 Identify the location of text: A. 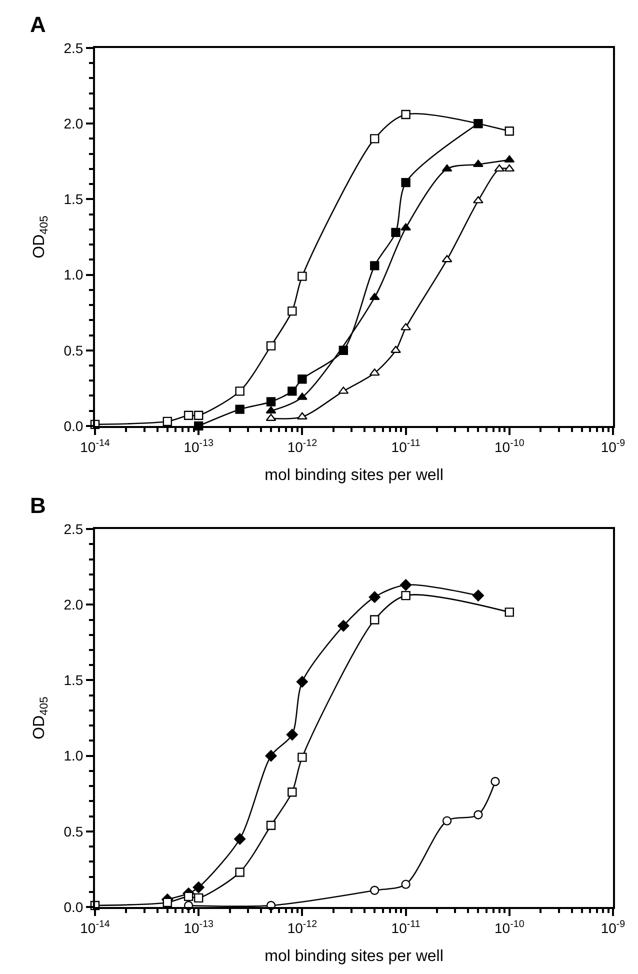
(38, 24).